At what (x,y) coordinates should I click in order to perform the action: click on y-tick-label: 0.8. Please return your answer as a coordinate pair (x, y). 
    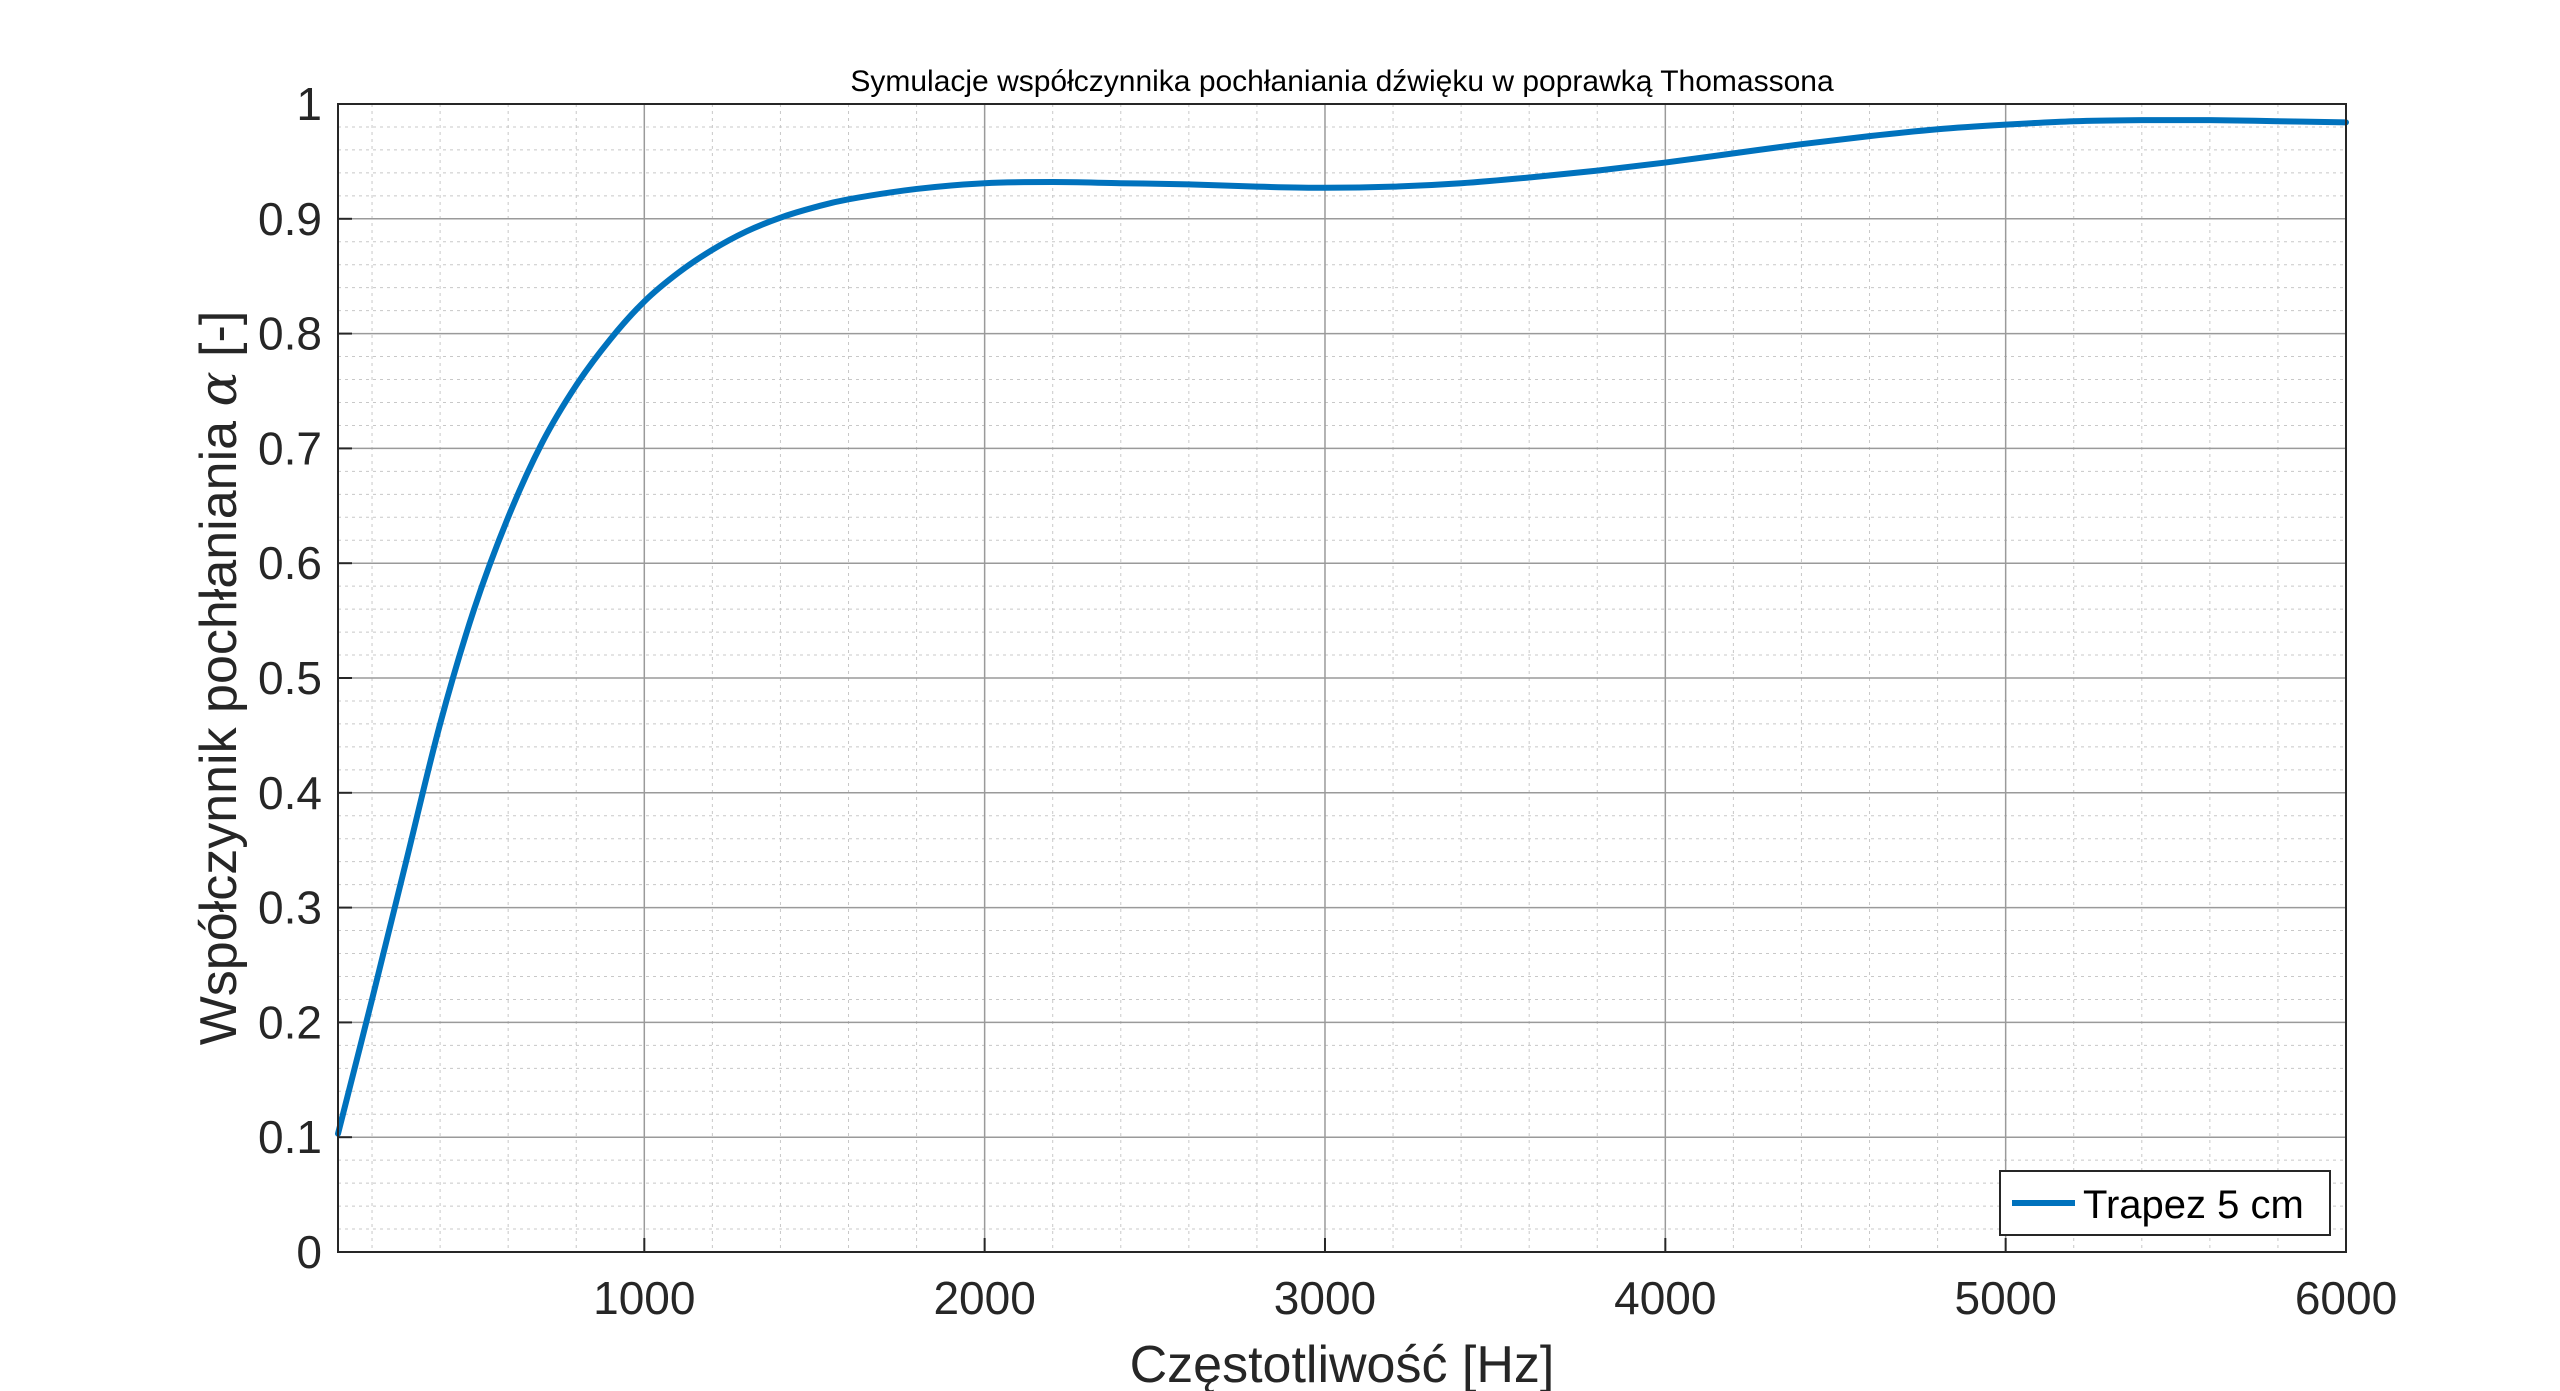
    Looking at the image, I should click on (290, 334).